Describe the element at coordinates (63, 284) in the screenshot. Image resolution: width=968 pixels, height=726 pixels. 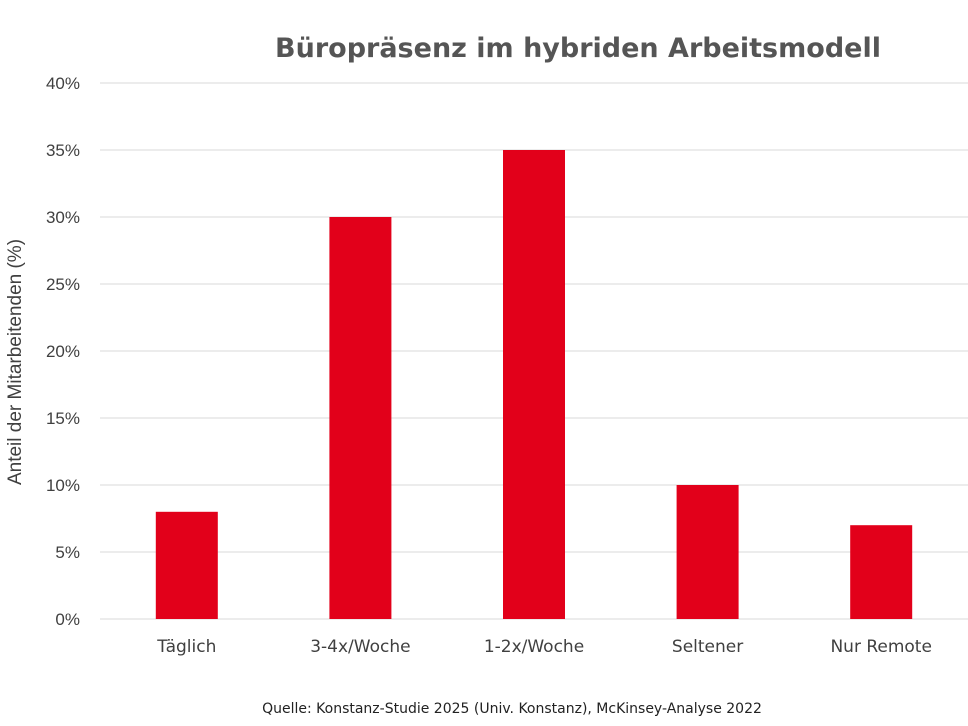
I see `y-tick-label: 25%` at that location.